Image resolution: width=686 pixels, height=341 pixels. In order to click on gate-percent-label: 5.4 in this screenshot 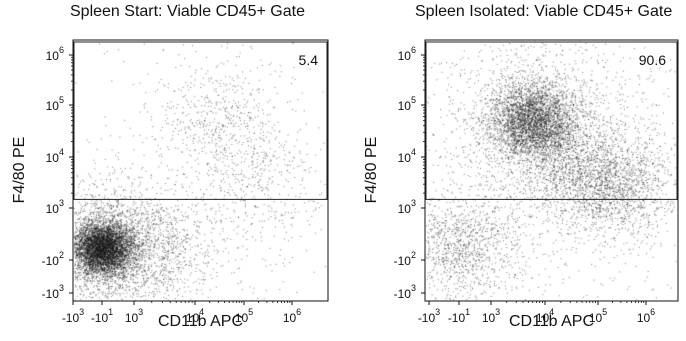, I will do `click(309, 60)`.